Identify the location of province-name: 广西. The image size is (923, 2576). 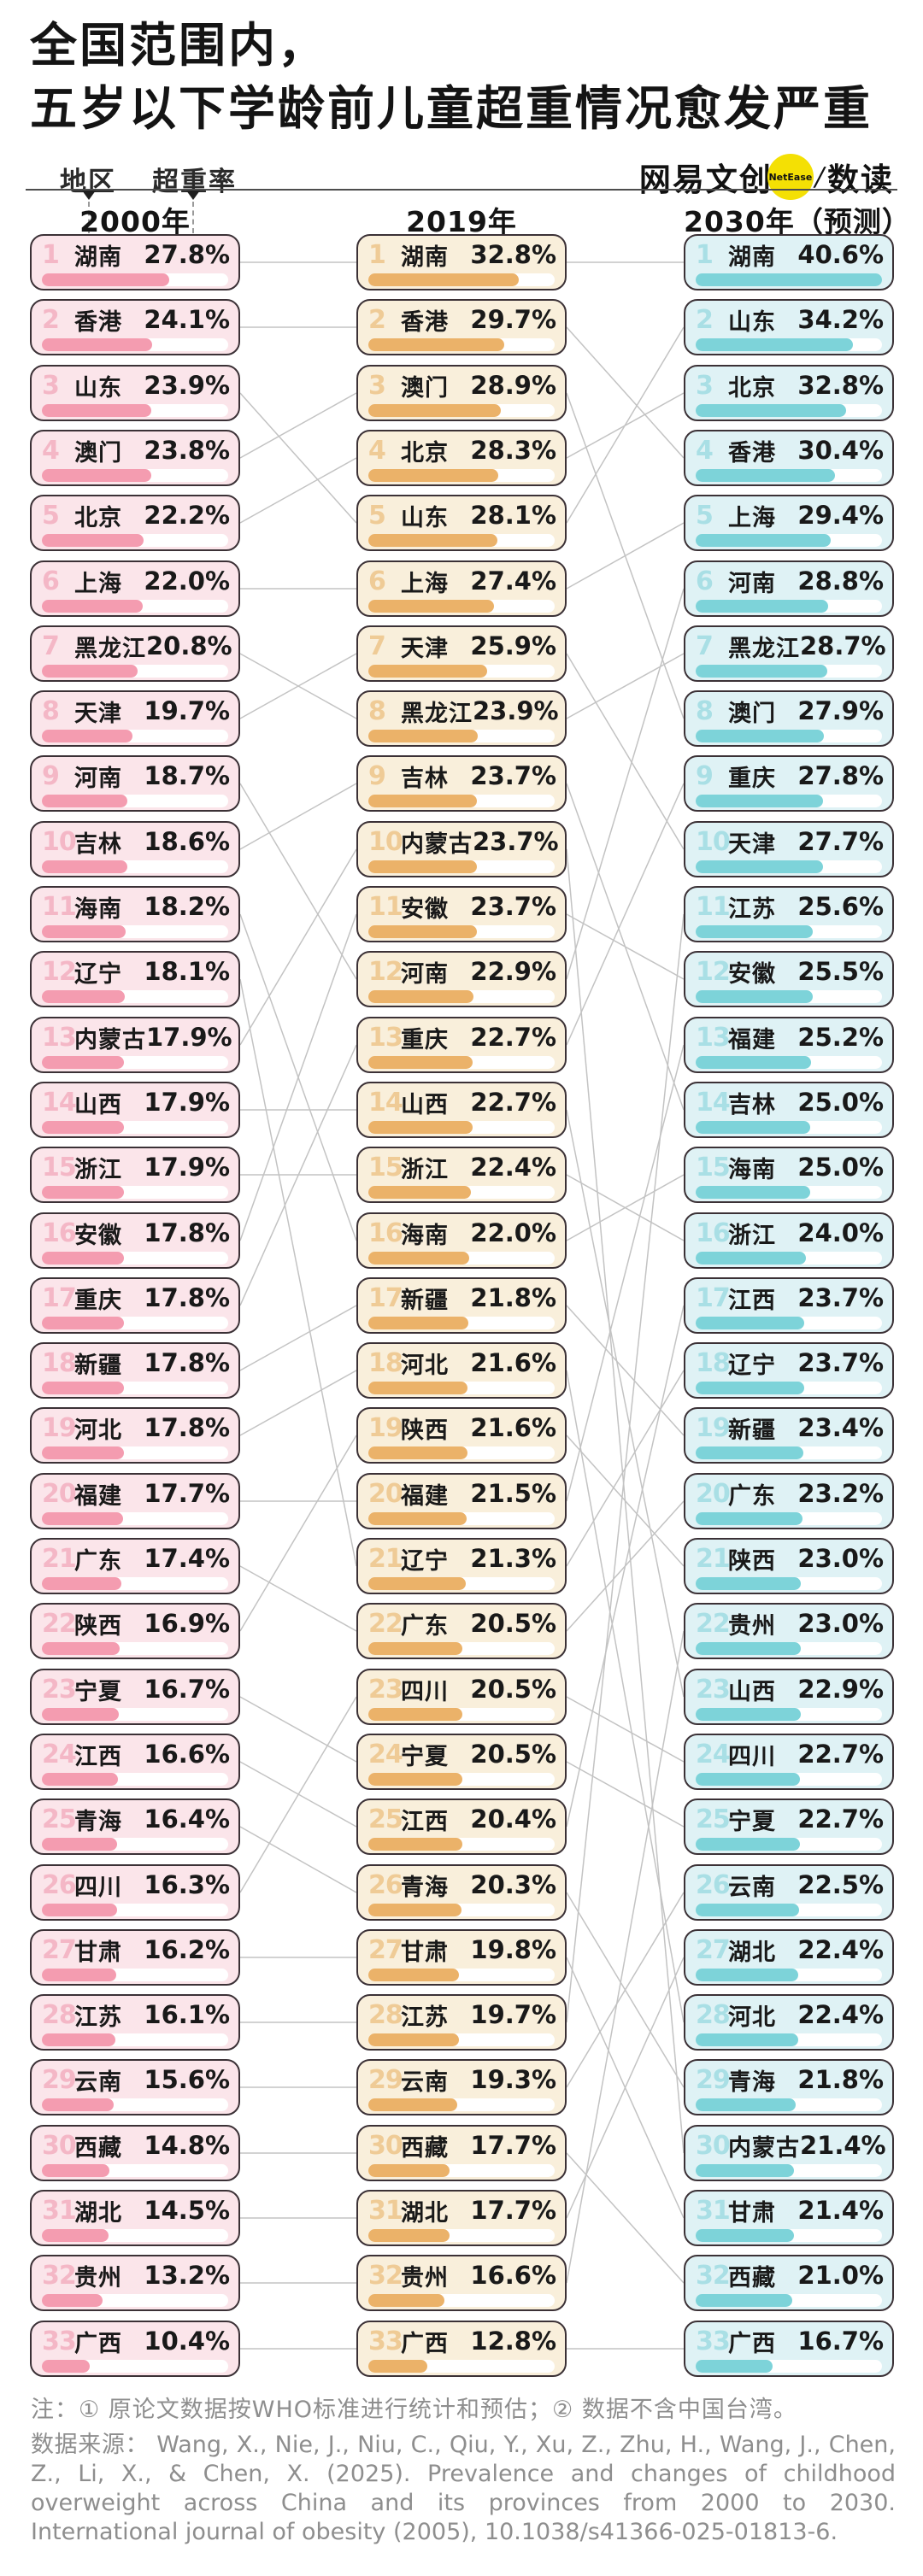
(425, 2343).